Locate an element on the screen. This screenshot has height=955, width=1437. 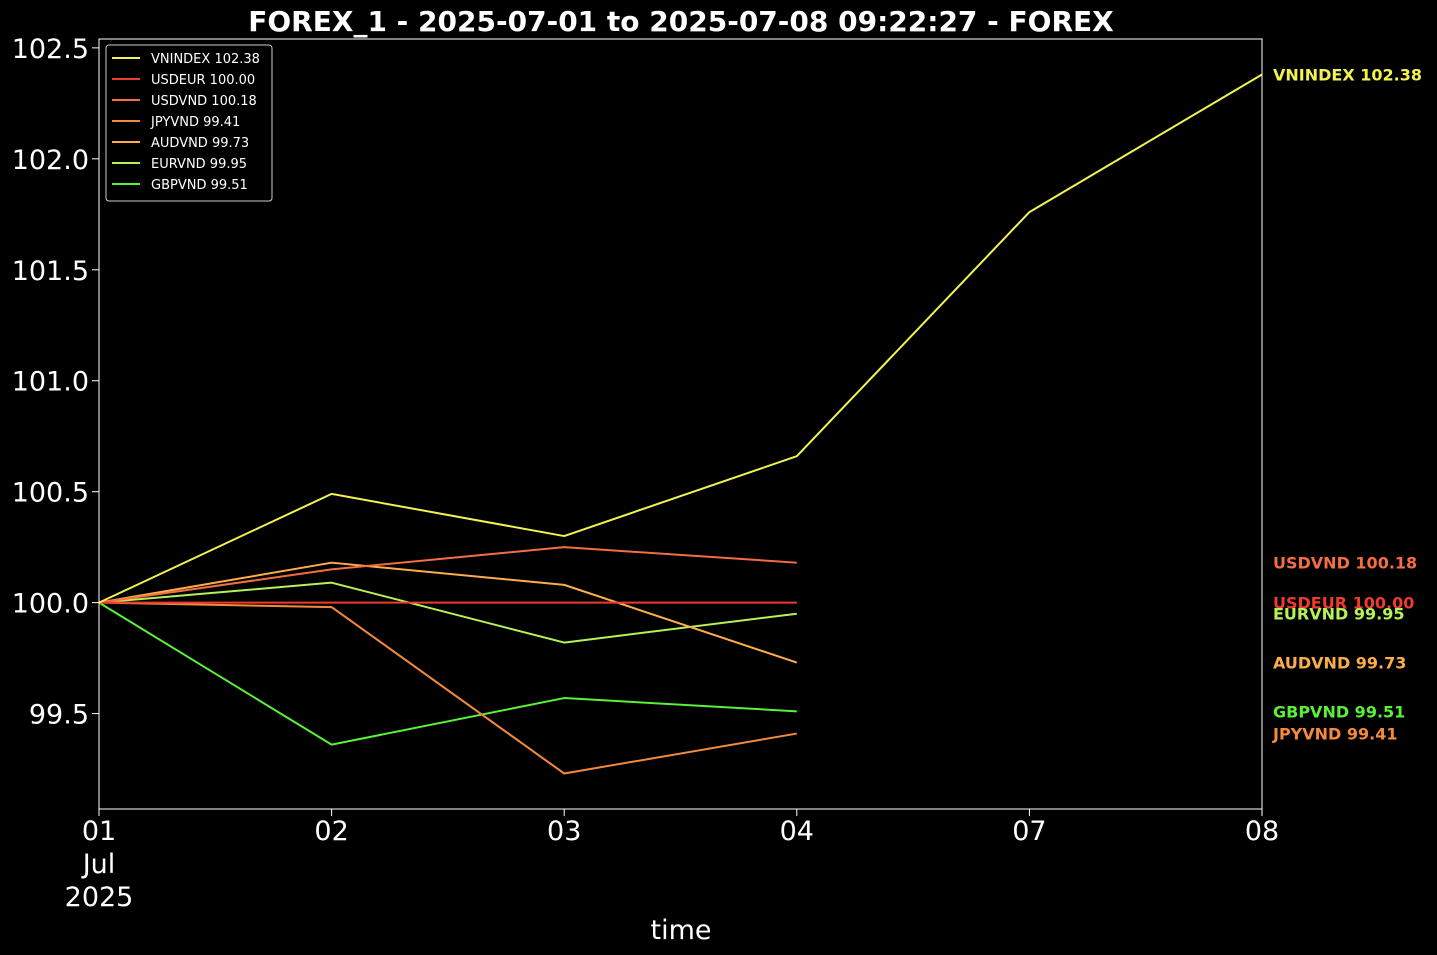
series-line-usdvnd is located at coordinates (447, 575).